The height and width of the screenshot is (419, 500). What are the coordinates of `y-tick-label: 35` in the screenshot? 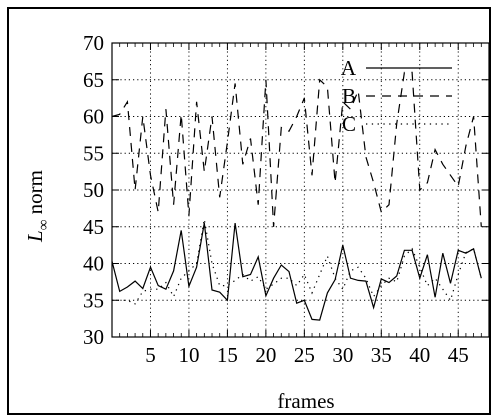 It's located at (93, 300).